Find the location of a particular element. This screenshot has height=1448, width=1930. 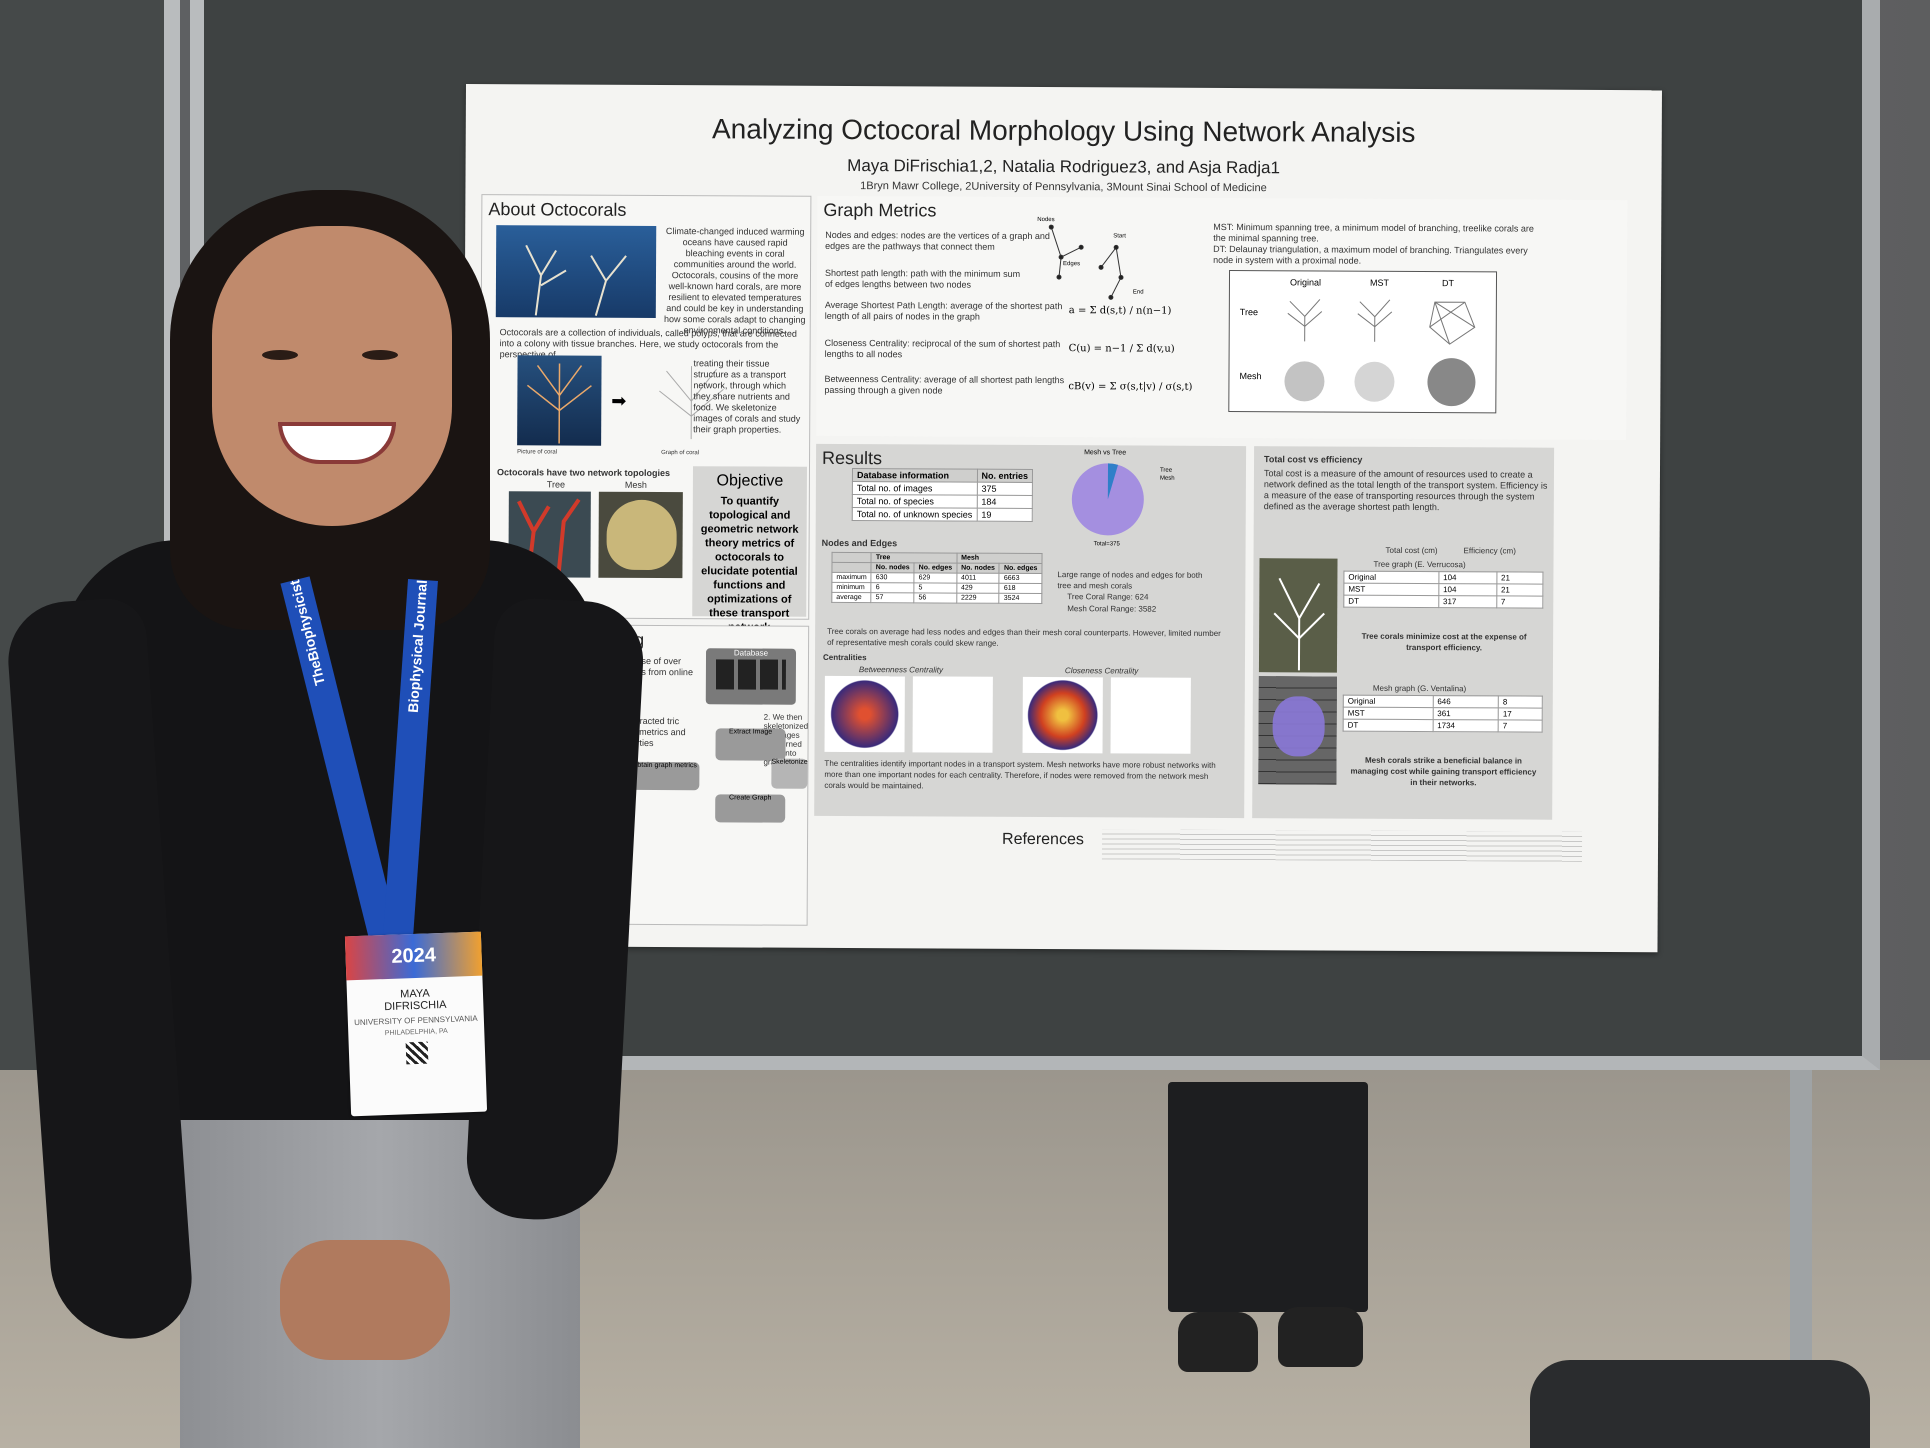

person-behind-board is located at coordinates (1268, 1232).